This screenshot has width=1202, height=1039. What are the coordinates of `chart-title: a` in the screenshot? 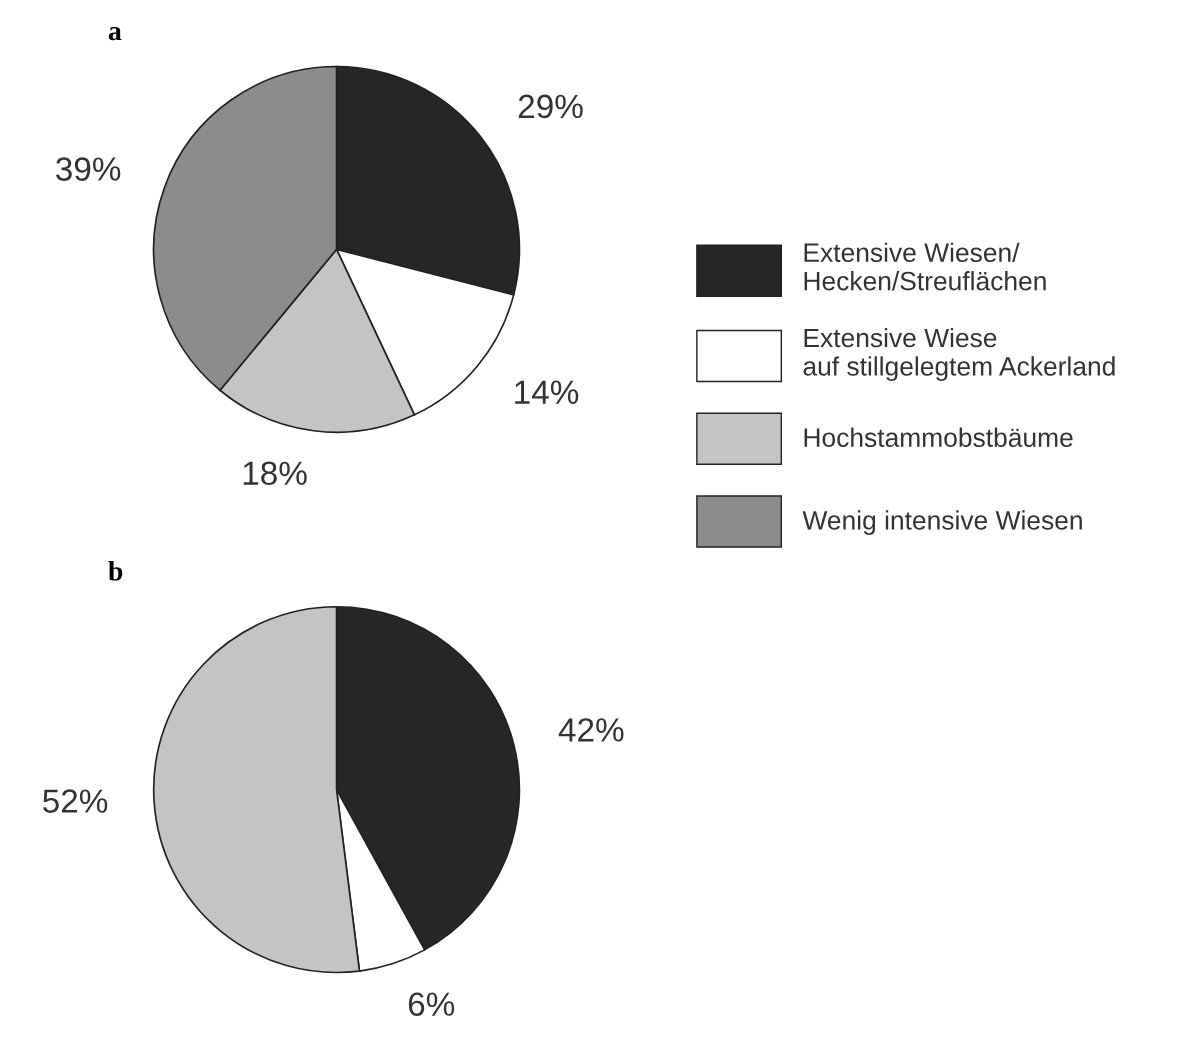 It's located at (115, 34).